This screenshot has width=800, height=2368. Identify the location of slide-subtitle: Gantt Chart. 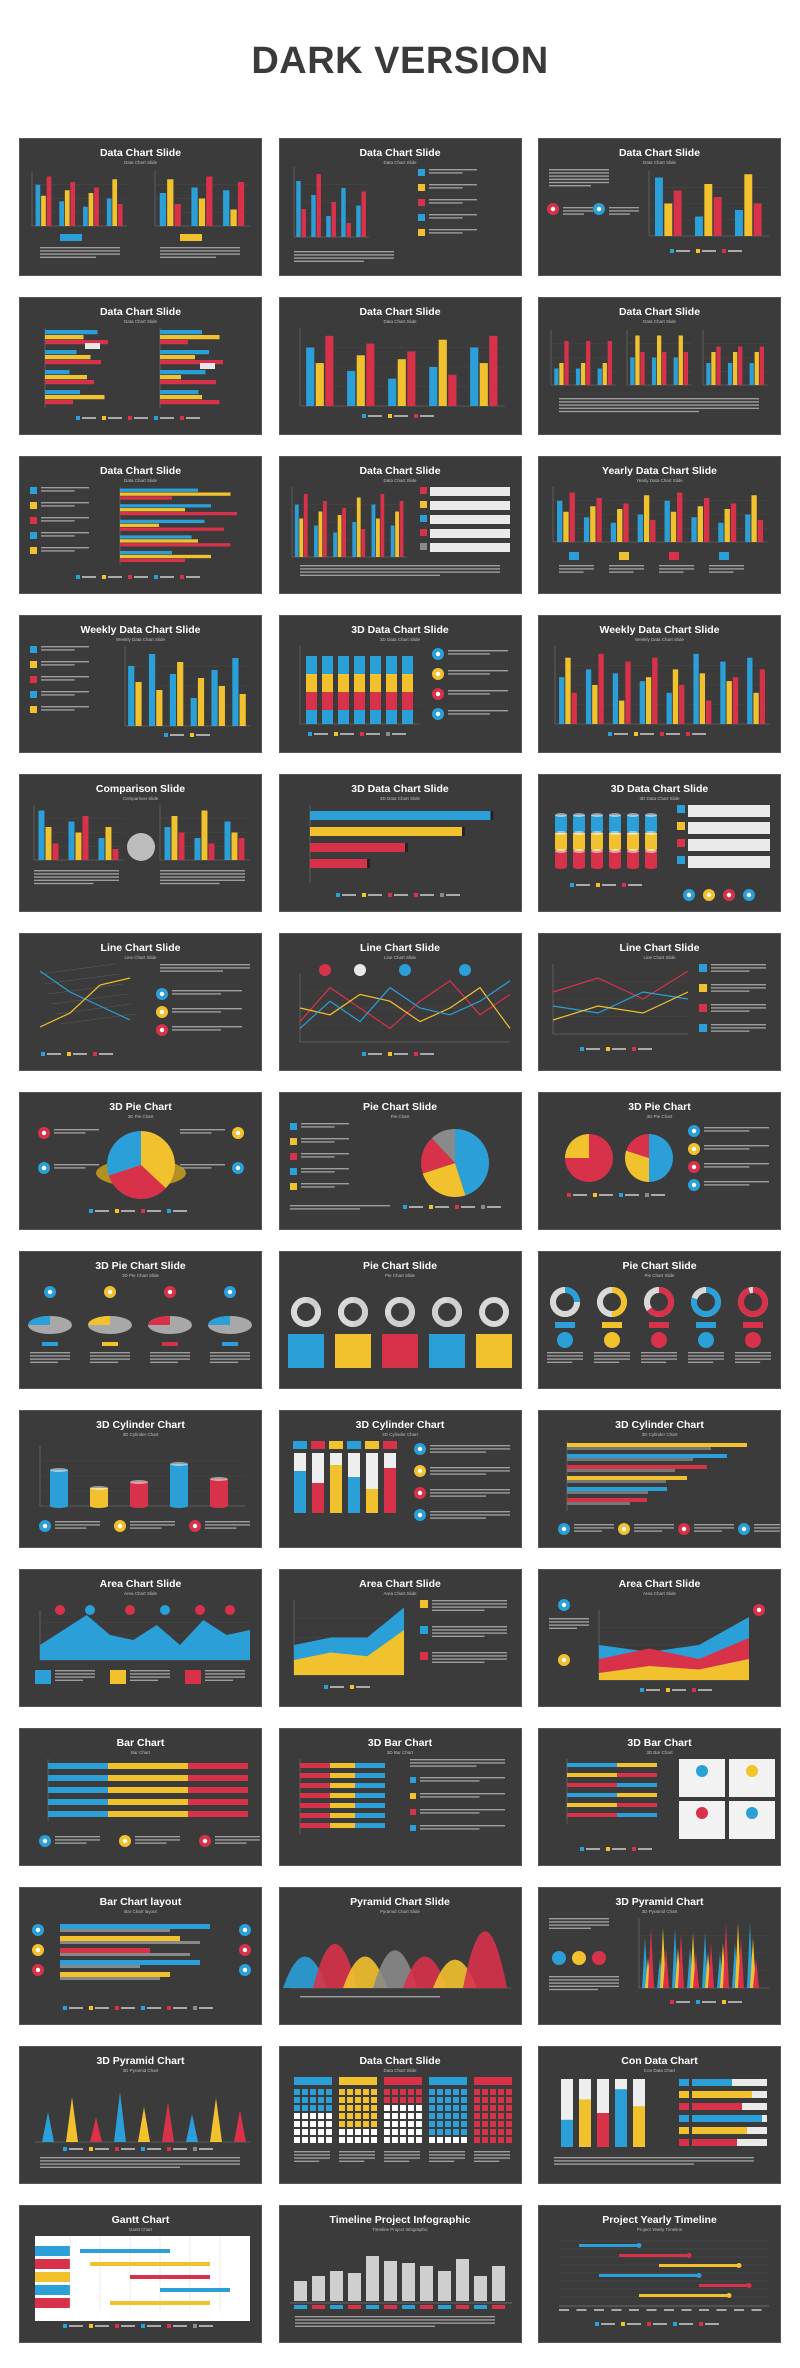
(140, 2229).